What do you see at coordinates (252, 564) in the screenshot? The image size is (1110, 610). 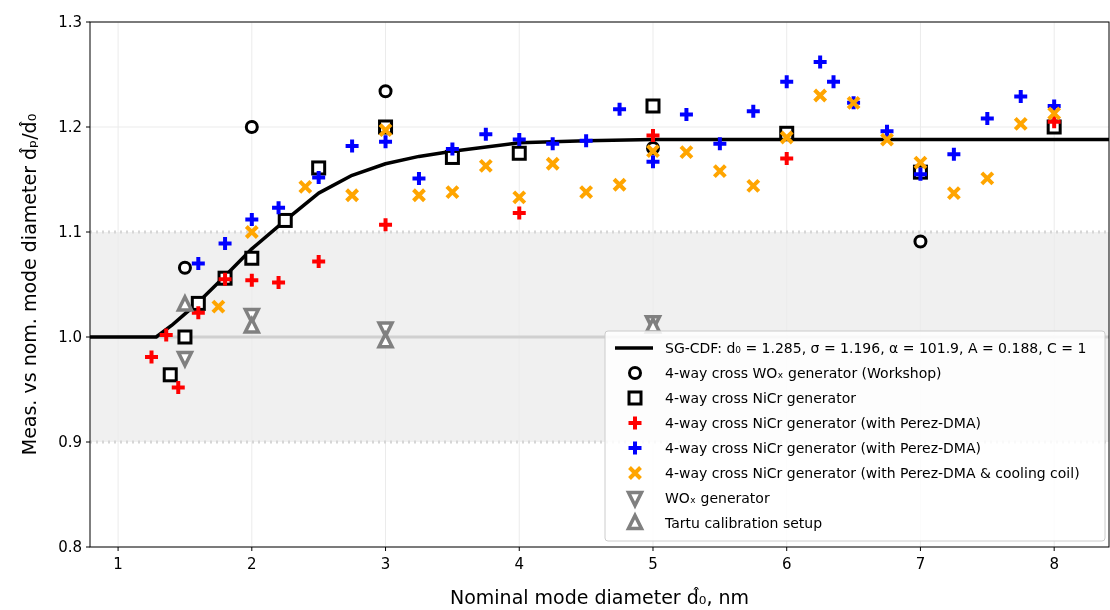 I see `x-tick-label: 2` at bounding box center [252, 564].